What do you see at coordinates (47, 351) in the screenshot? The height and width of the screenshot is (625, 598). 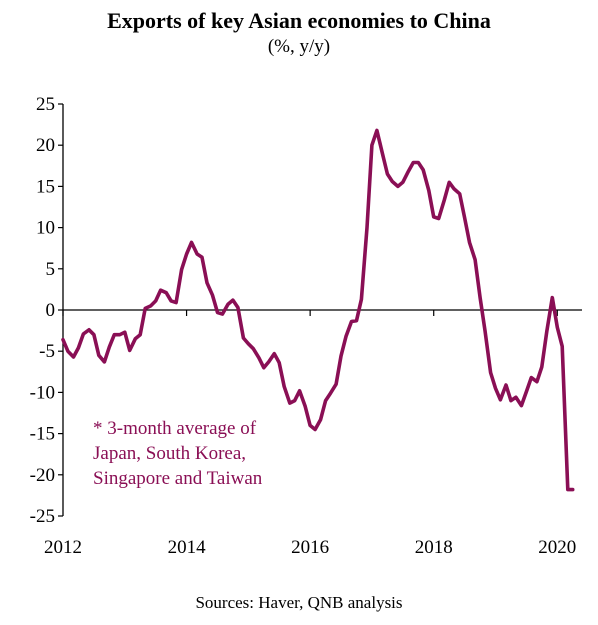 I see `y-tick-label: -5` at bounding box center [47, 351].